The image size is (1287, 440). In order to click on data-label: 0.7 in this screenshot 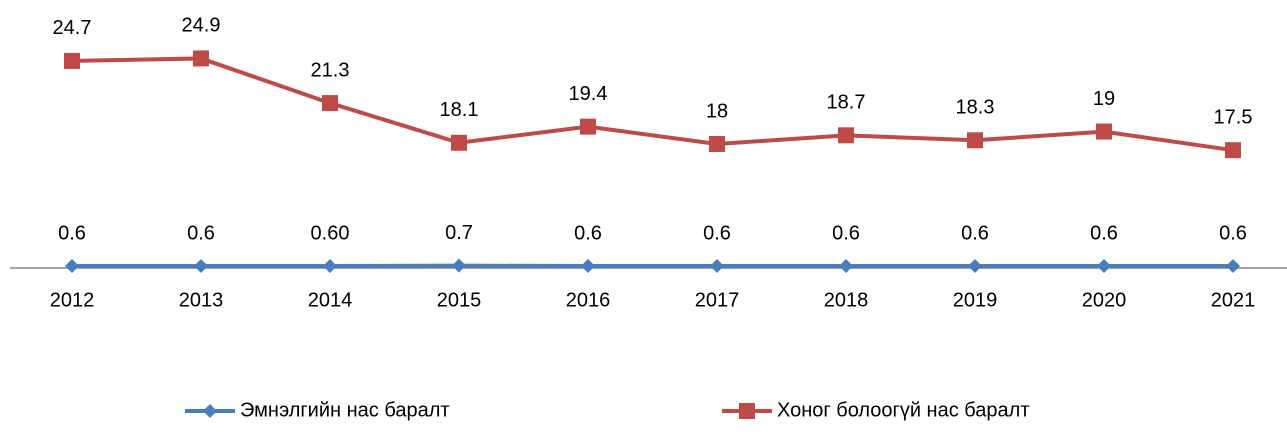, I will do `click(459, 233)`.